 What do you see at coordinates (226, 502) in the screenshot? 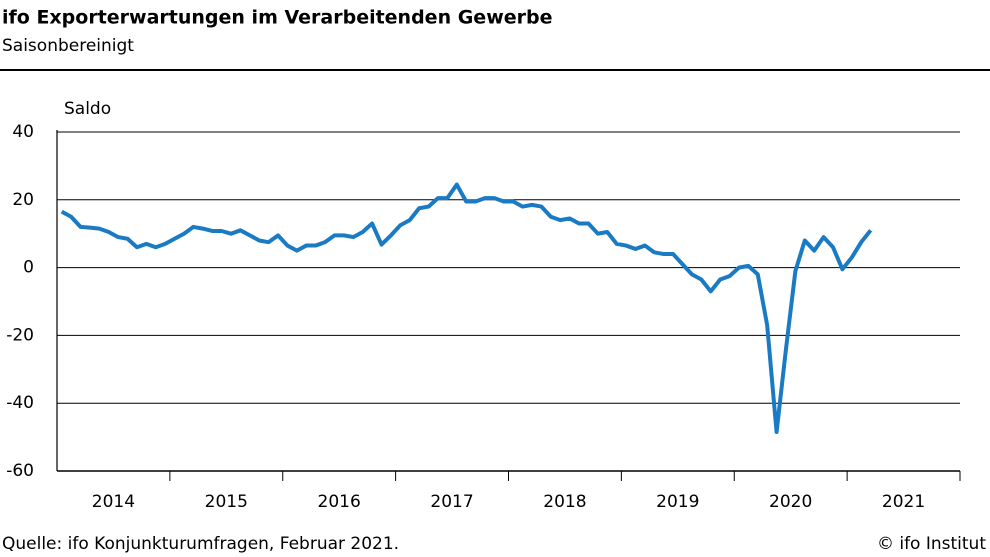
I see `x-tick-label: 2015` at bounding box center [226, 502].